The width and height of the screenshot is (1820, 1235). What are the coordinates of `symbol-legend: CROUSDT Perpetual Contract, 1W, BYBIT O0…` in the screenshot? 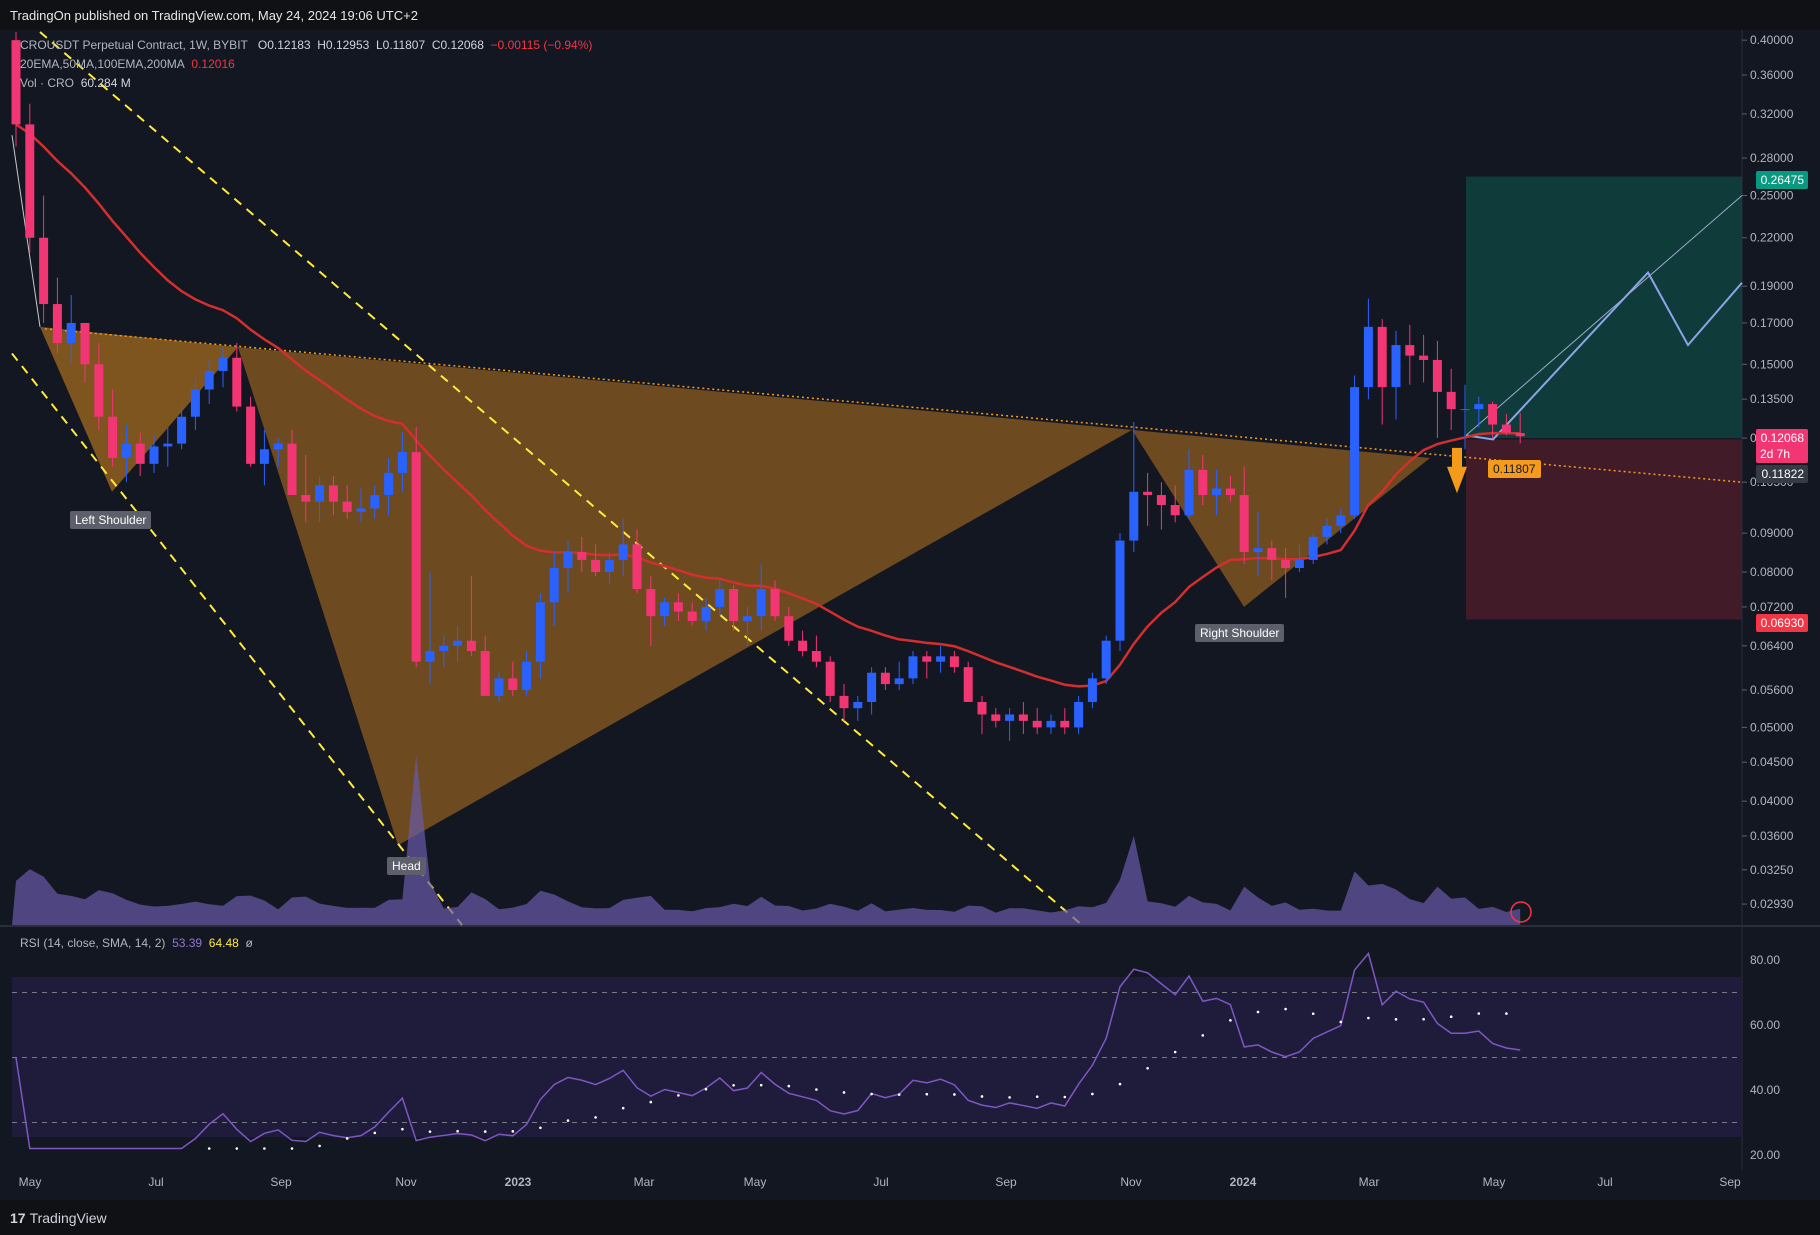 It's located at (306, 45).